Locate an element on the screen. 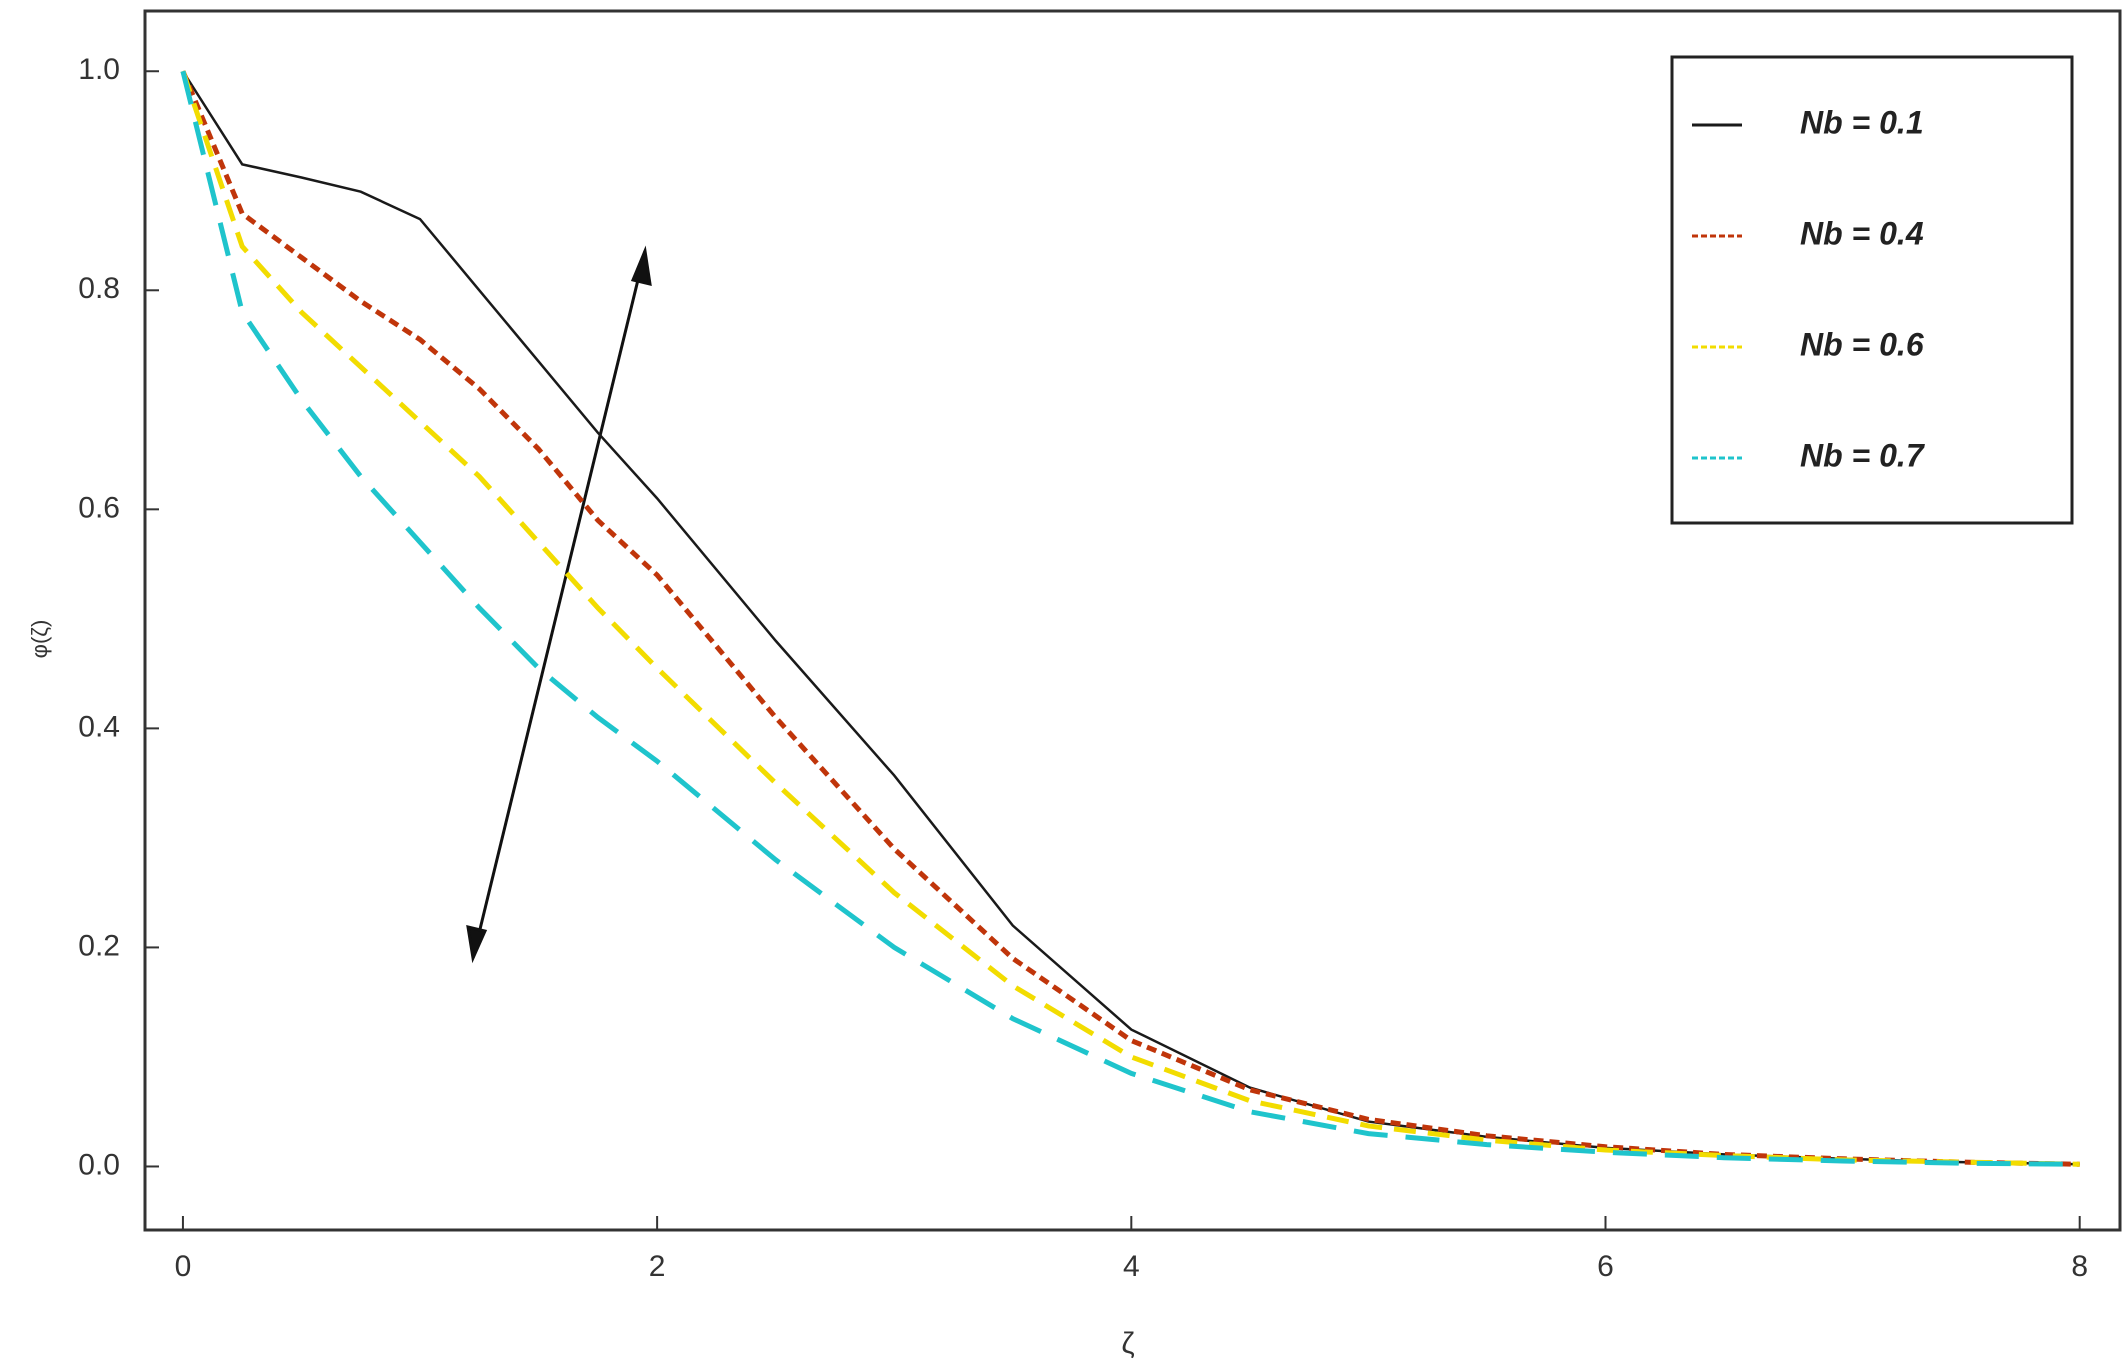 This screenshot has height=1361, width=2128. legend-label: Nb = 0.7 is located at coordinates (1863, 455).